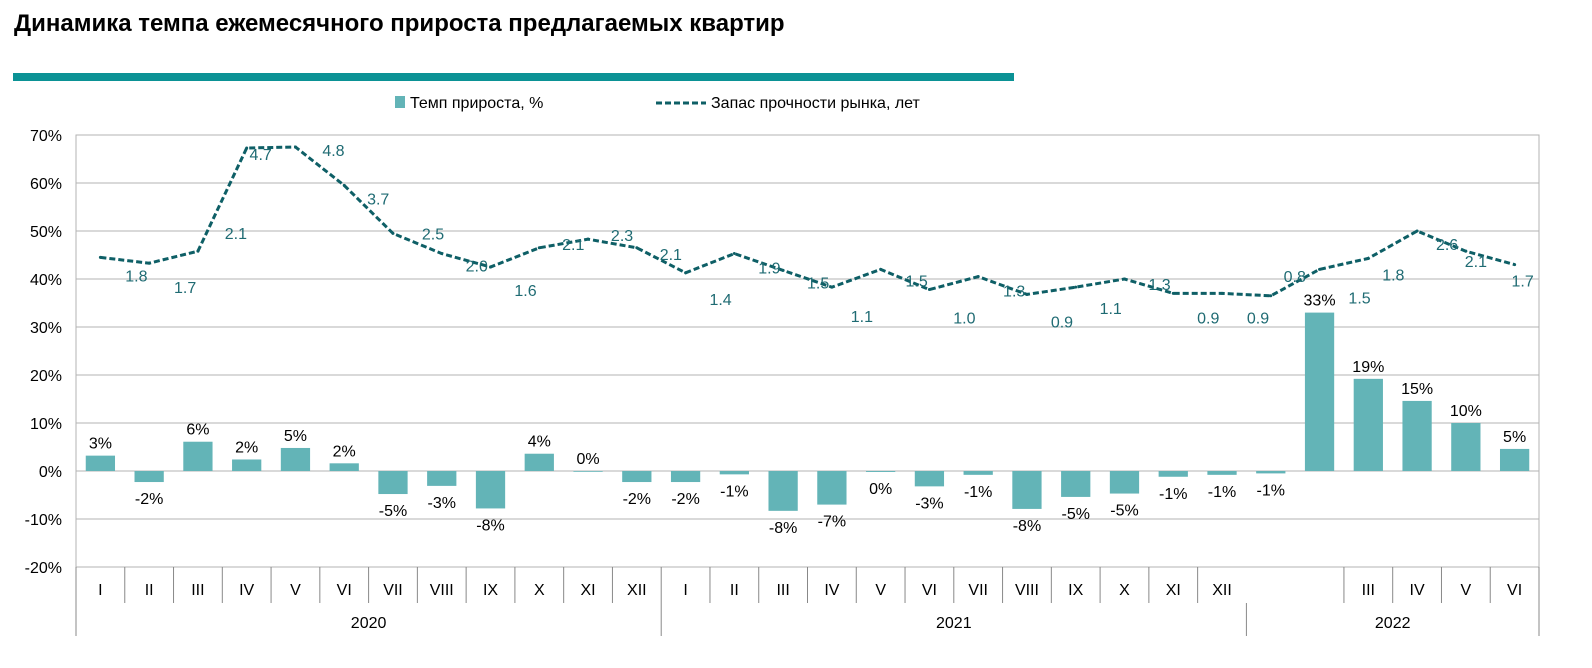 The width and height of the screenshot is (1592, 668). I want to click on y-tick-label: 70%, so click(46, 136).